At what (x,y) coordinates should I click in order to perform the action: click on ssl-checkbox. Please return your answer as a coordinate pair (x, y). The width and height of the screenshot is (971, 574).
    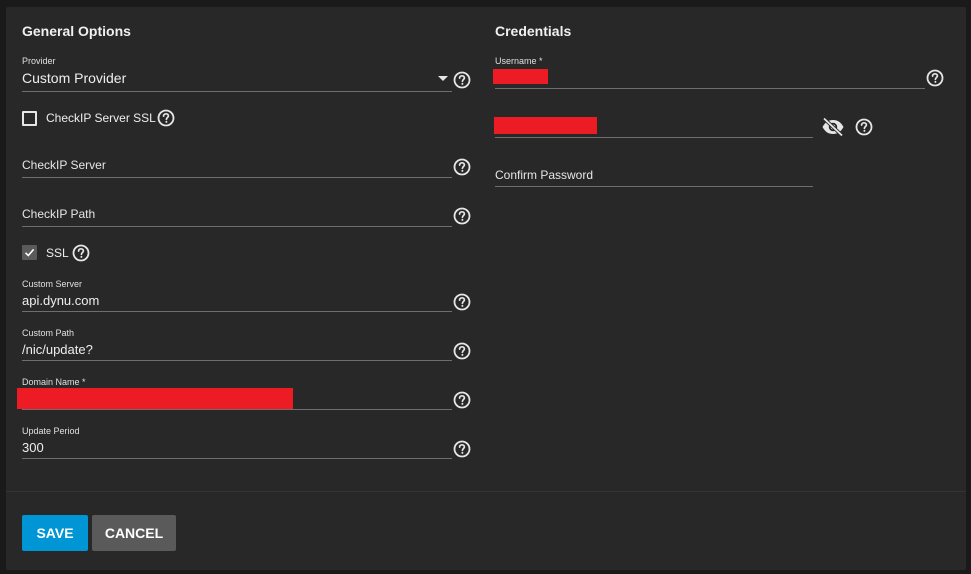
    Looking at the image, I should click on (29, 252).